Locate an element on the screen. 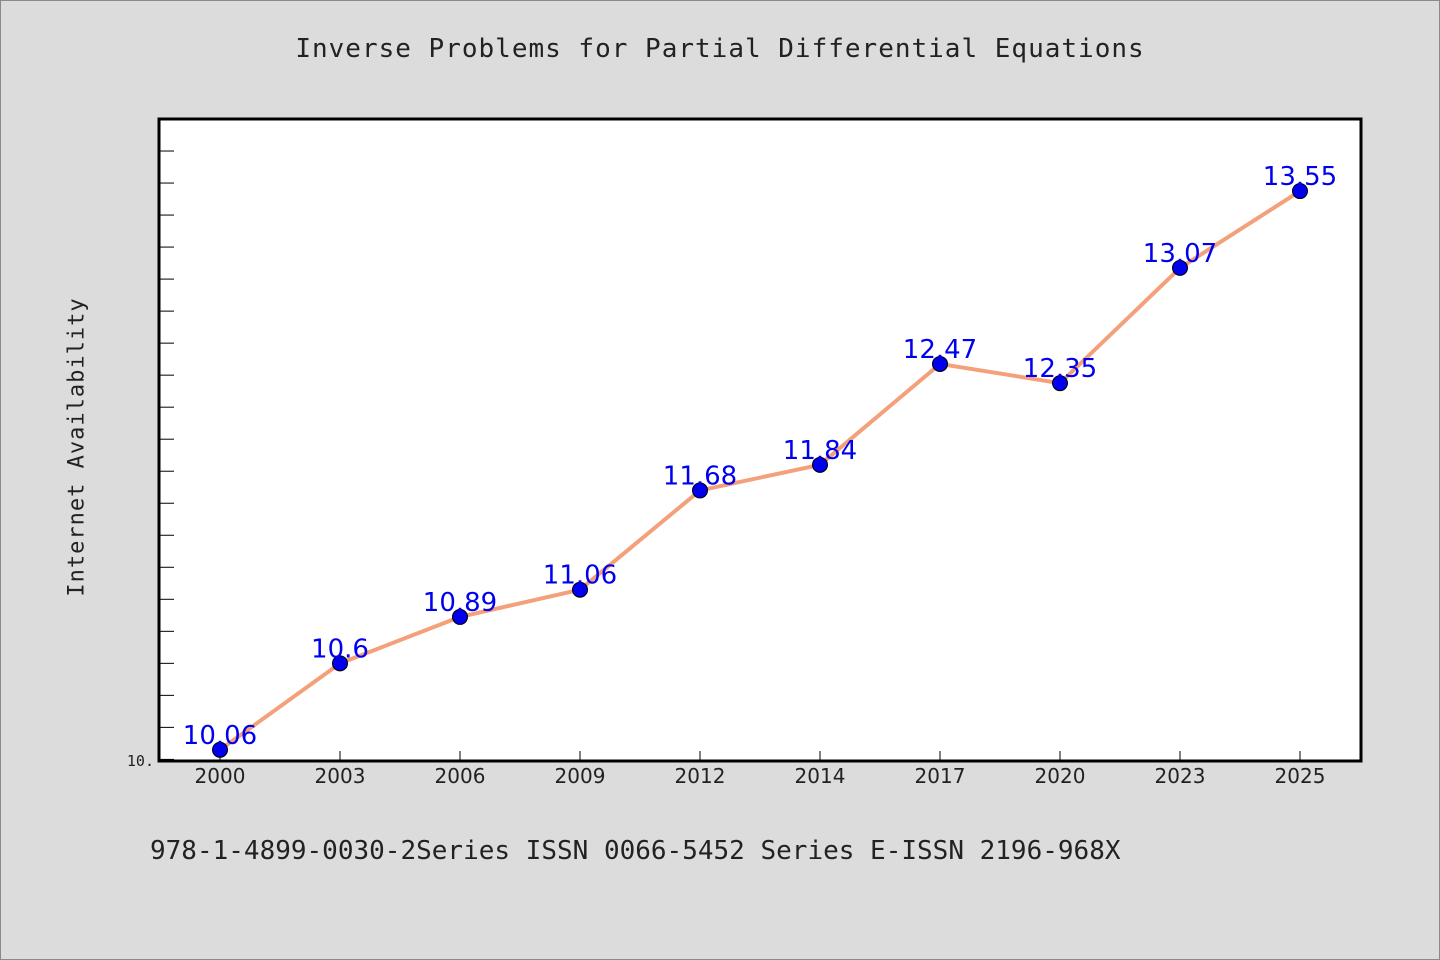 The height and width of the screenshot is (960, 1440). data-label: 13.55 is located at coordinates (1300, 177).